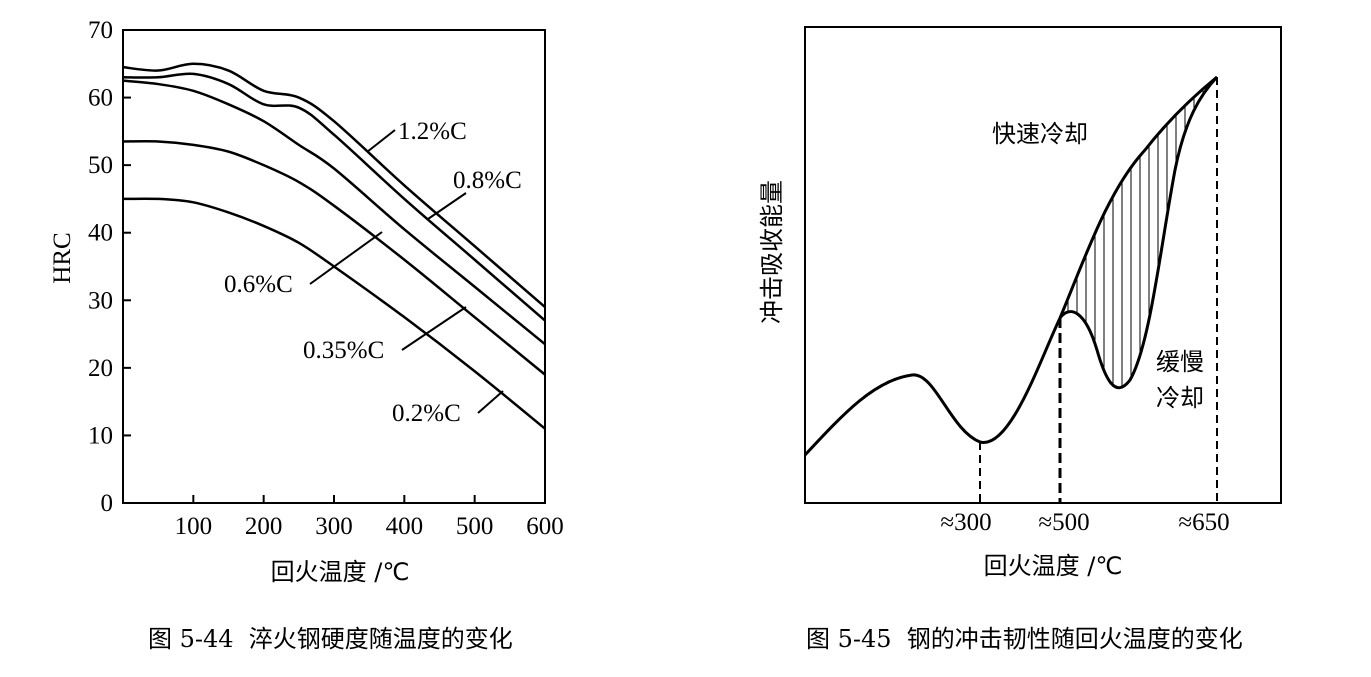  What do you see at coordinates (1180, 398) in the screenshot?
I see `slow-cooling-label-line2: 冷却` at bounding box center [1180, 398].